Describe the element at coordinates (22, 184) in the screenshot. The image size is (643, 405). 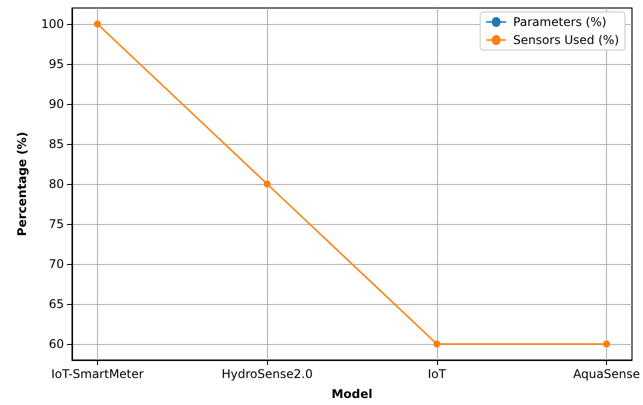
I see `y-axis-title: Percentage (%)` at that location.